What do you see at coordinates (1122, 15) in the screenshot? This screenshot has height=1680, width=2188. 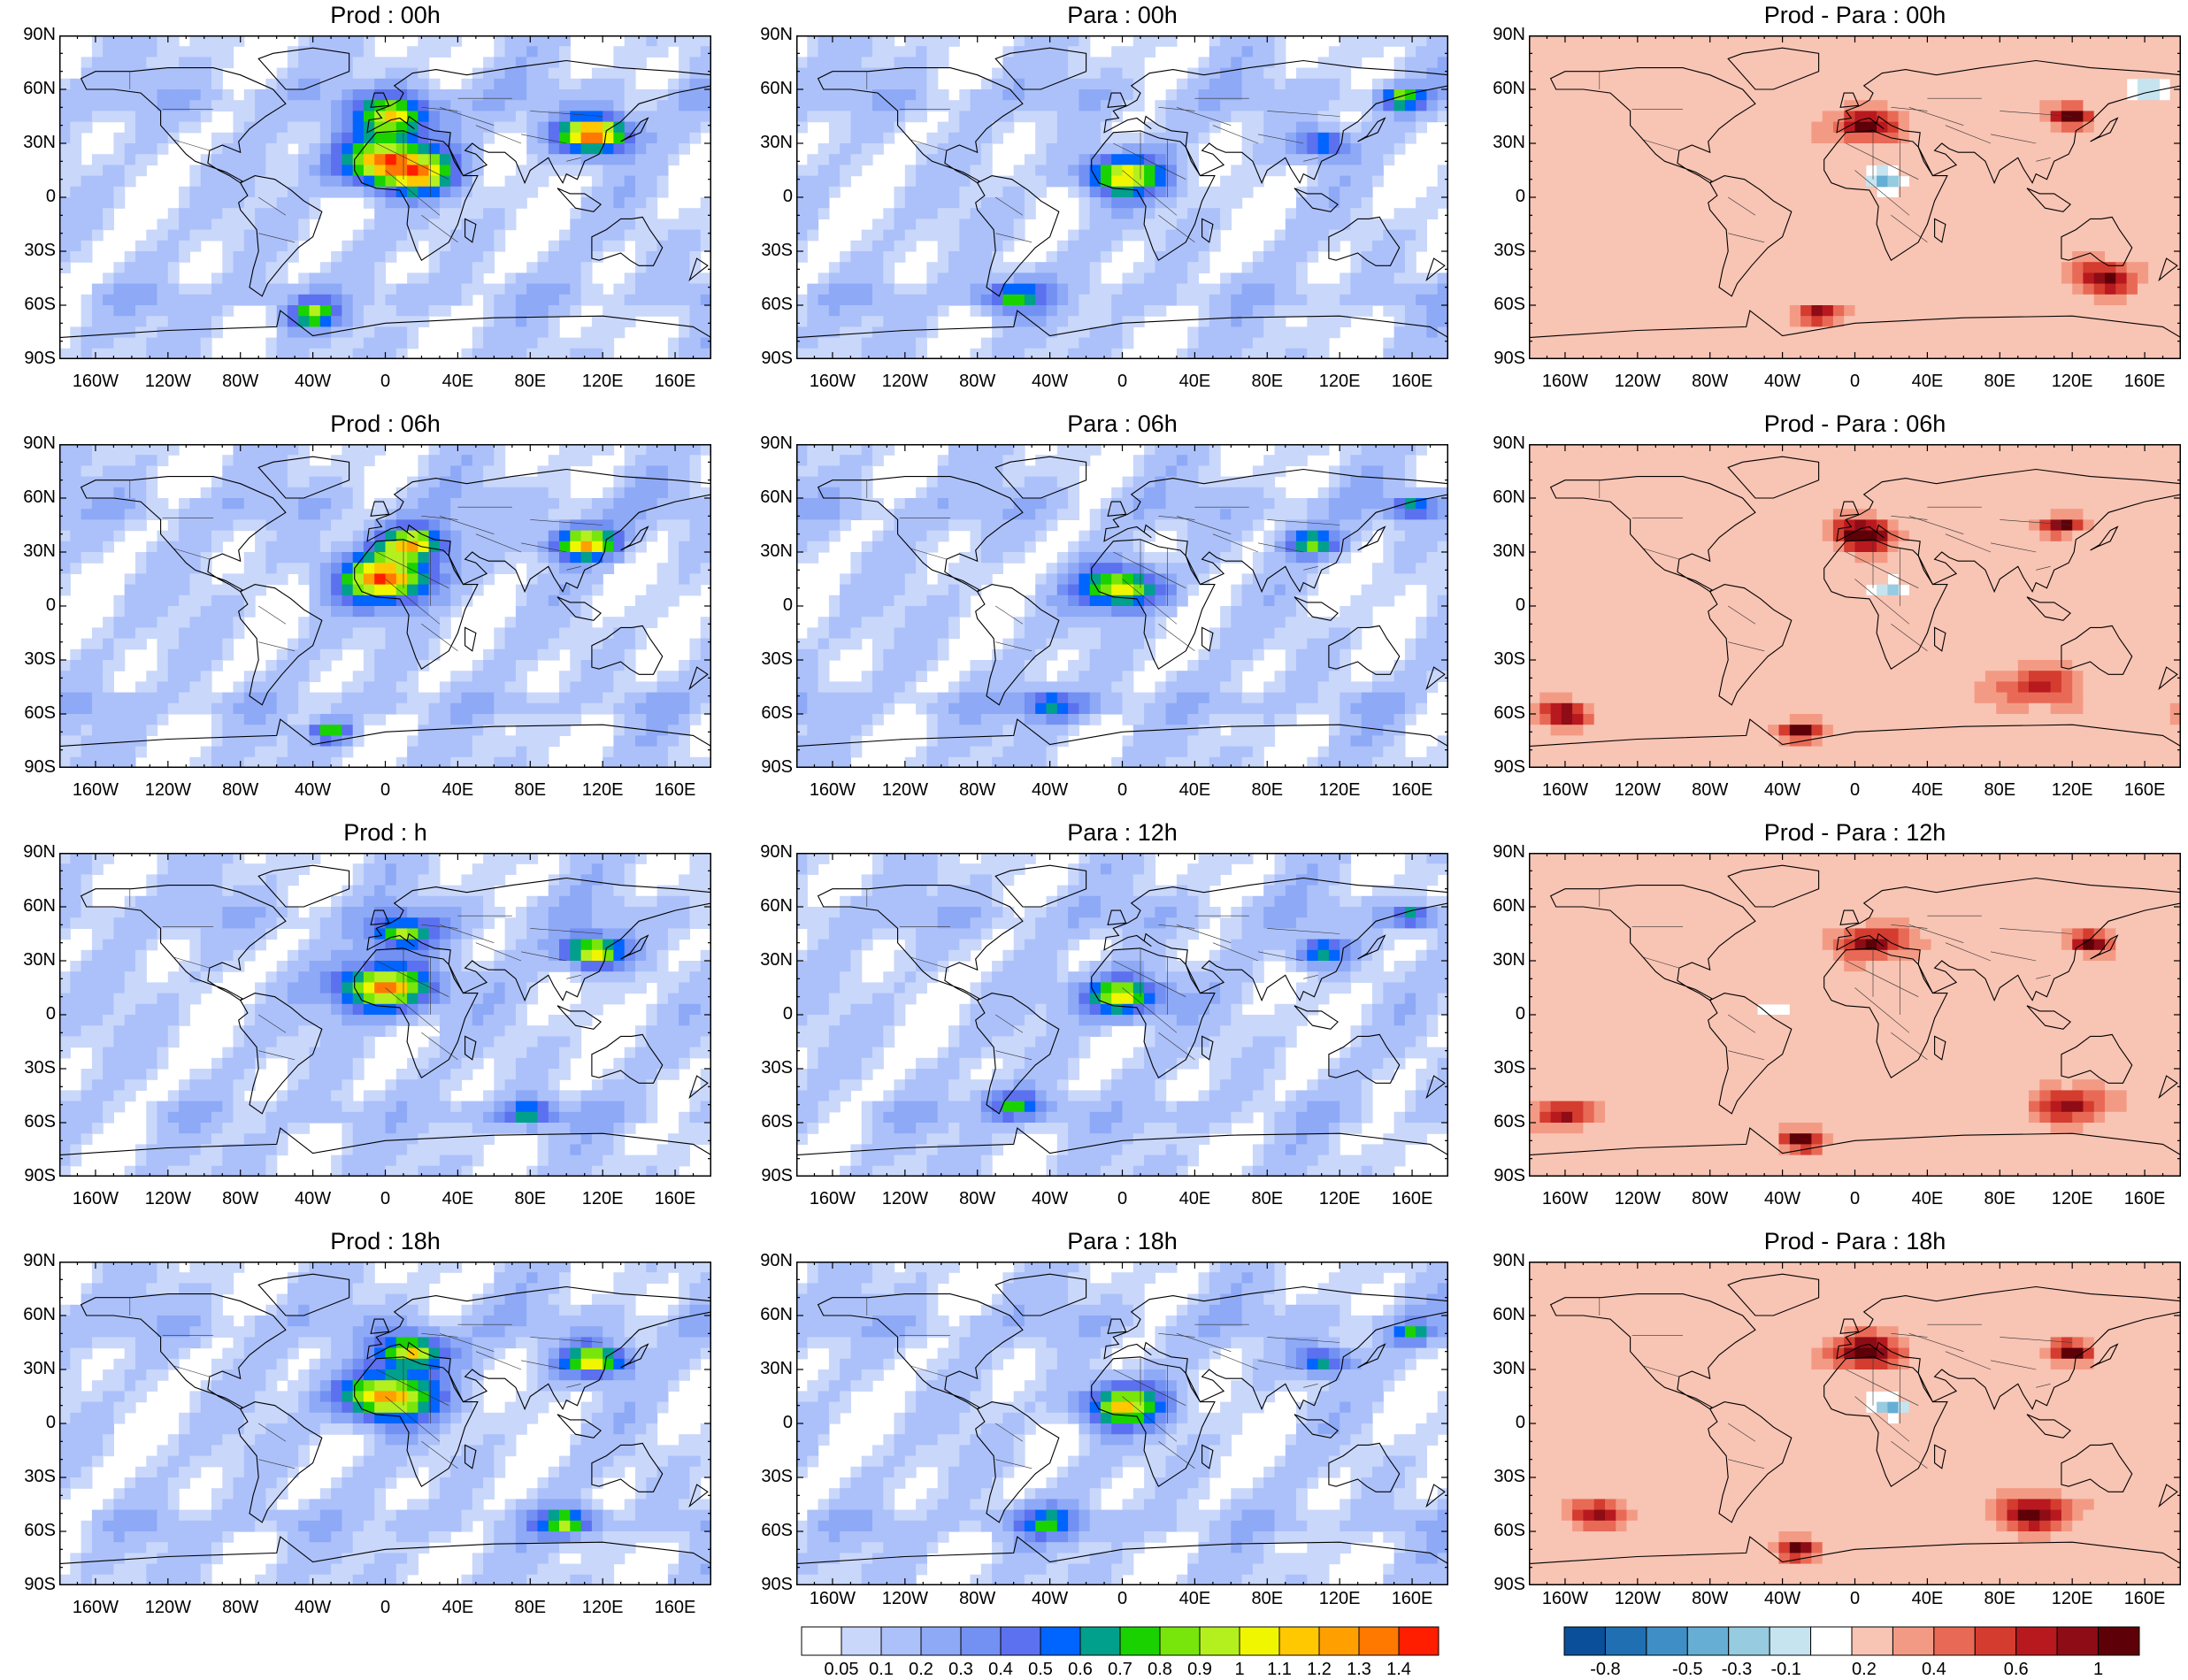 I see `panel-title: Para : 00h` at bounding box center [1122, 15].